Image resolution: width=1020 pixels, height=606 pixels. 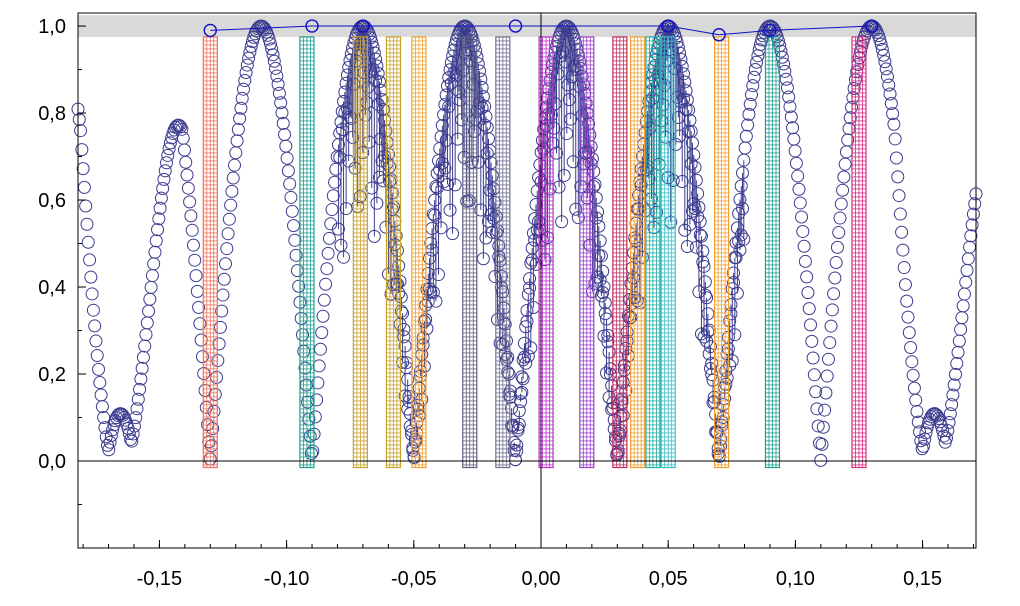 What do you see at coordinates (52, 375) in the screenshot?
I see `y-tick-label: 0,2` at bounding box center [52, 375].